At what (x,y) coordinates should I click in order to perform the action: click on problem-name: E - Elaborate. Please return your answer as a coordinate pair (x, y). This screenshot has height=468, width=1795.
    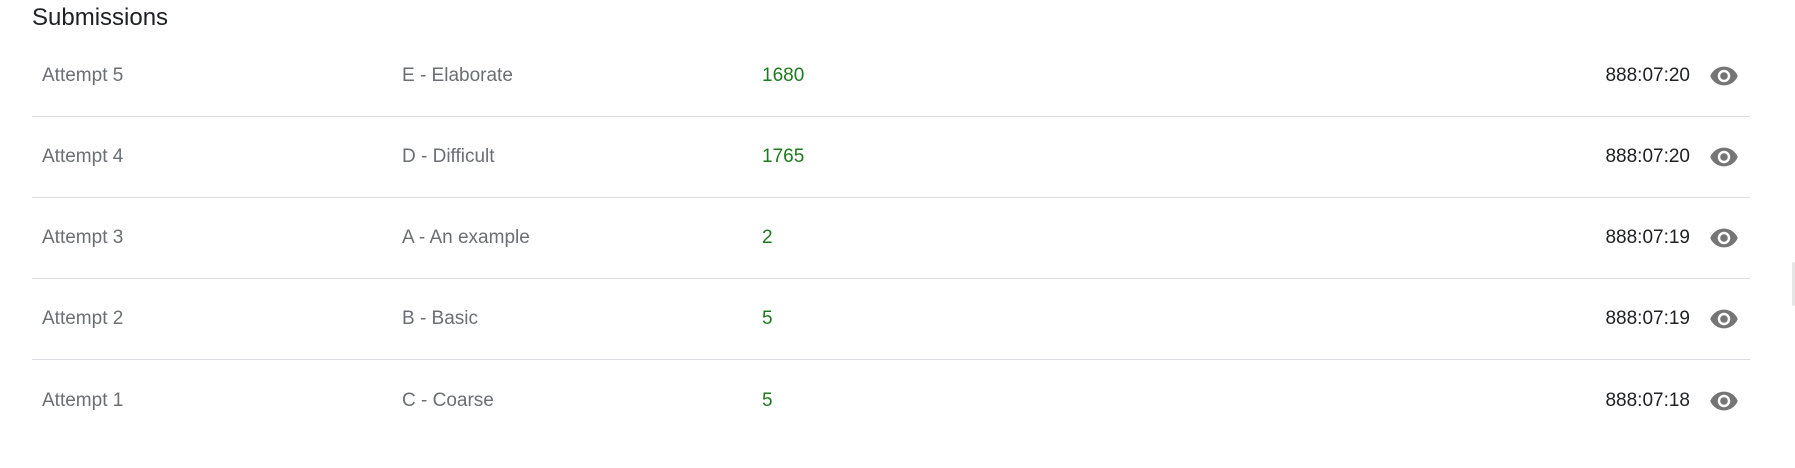
    Looking at the image, I should click on (457, 75).